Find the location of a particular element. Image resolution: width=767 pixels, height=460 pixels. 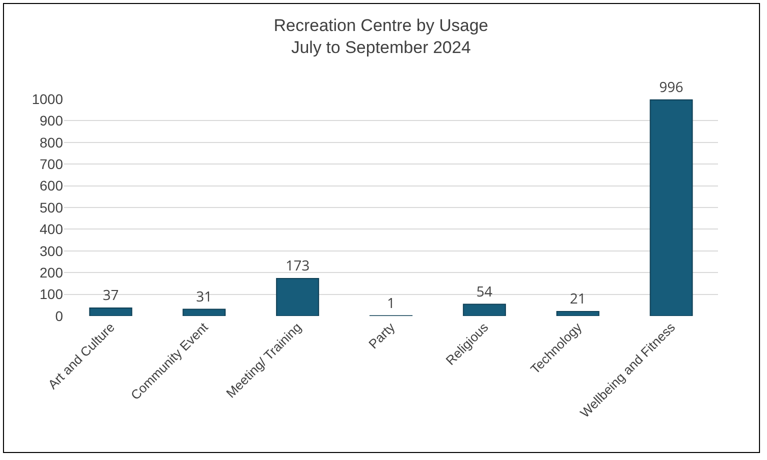

y-tick-label: 600 is located at coordinates (52, 186).